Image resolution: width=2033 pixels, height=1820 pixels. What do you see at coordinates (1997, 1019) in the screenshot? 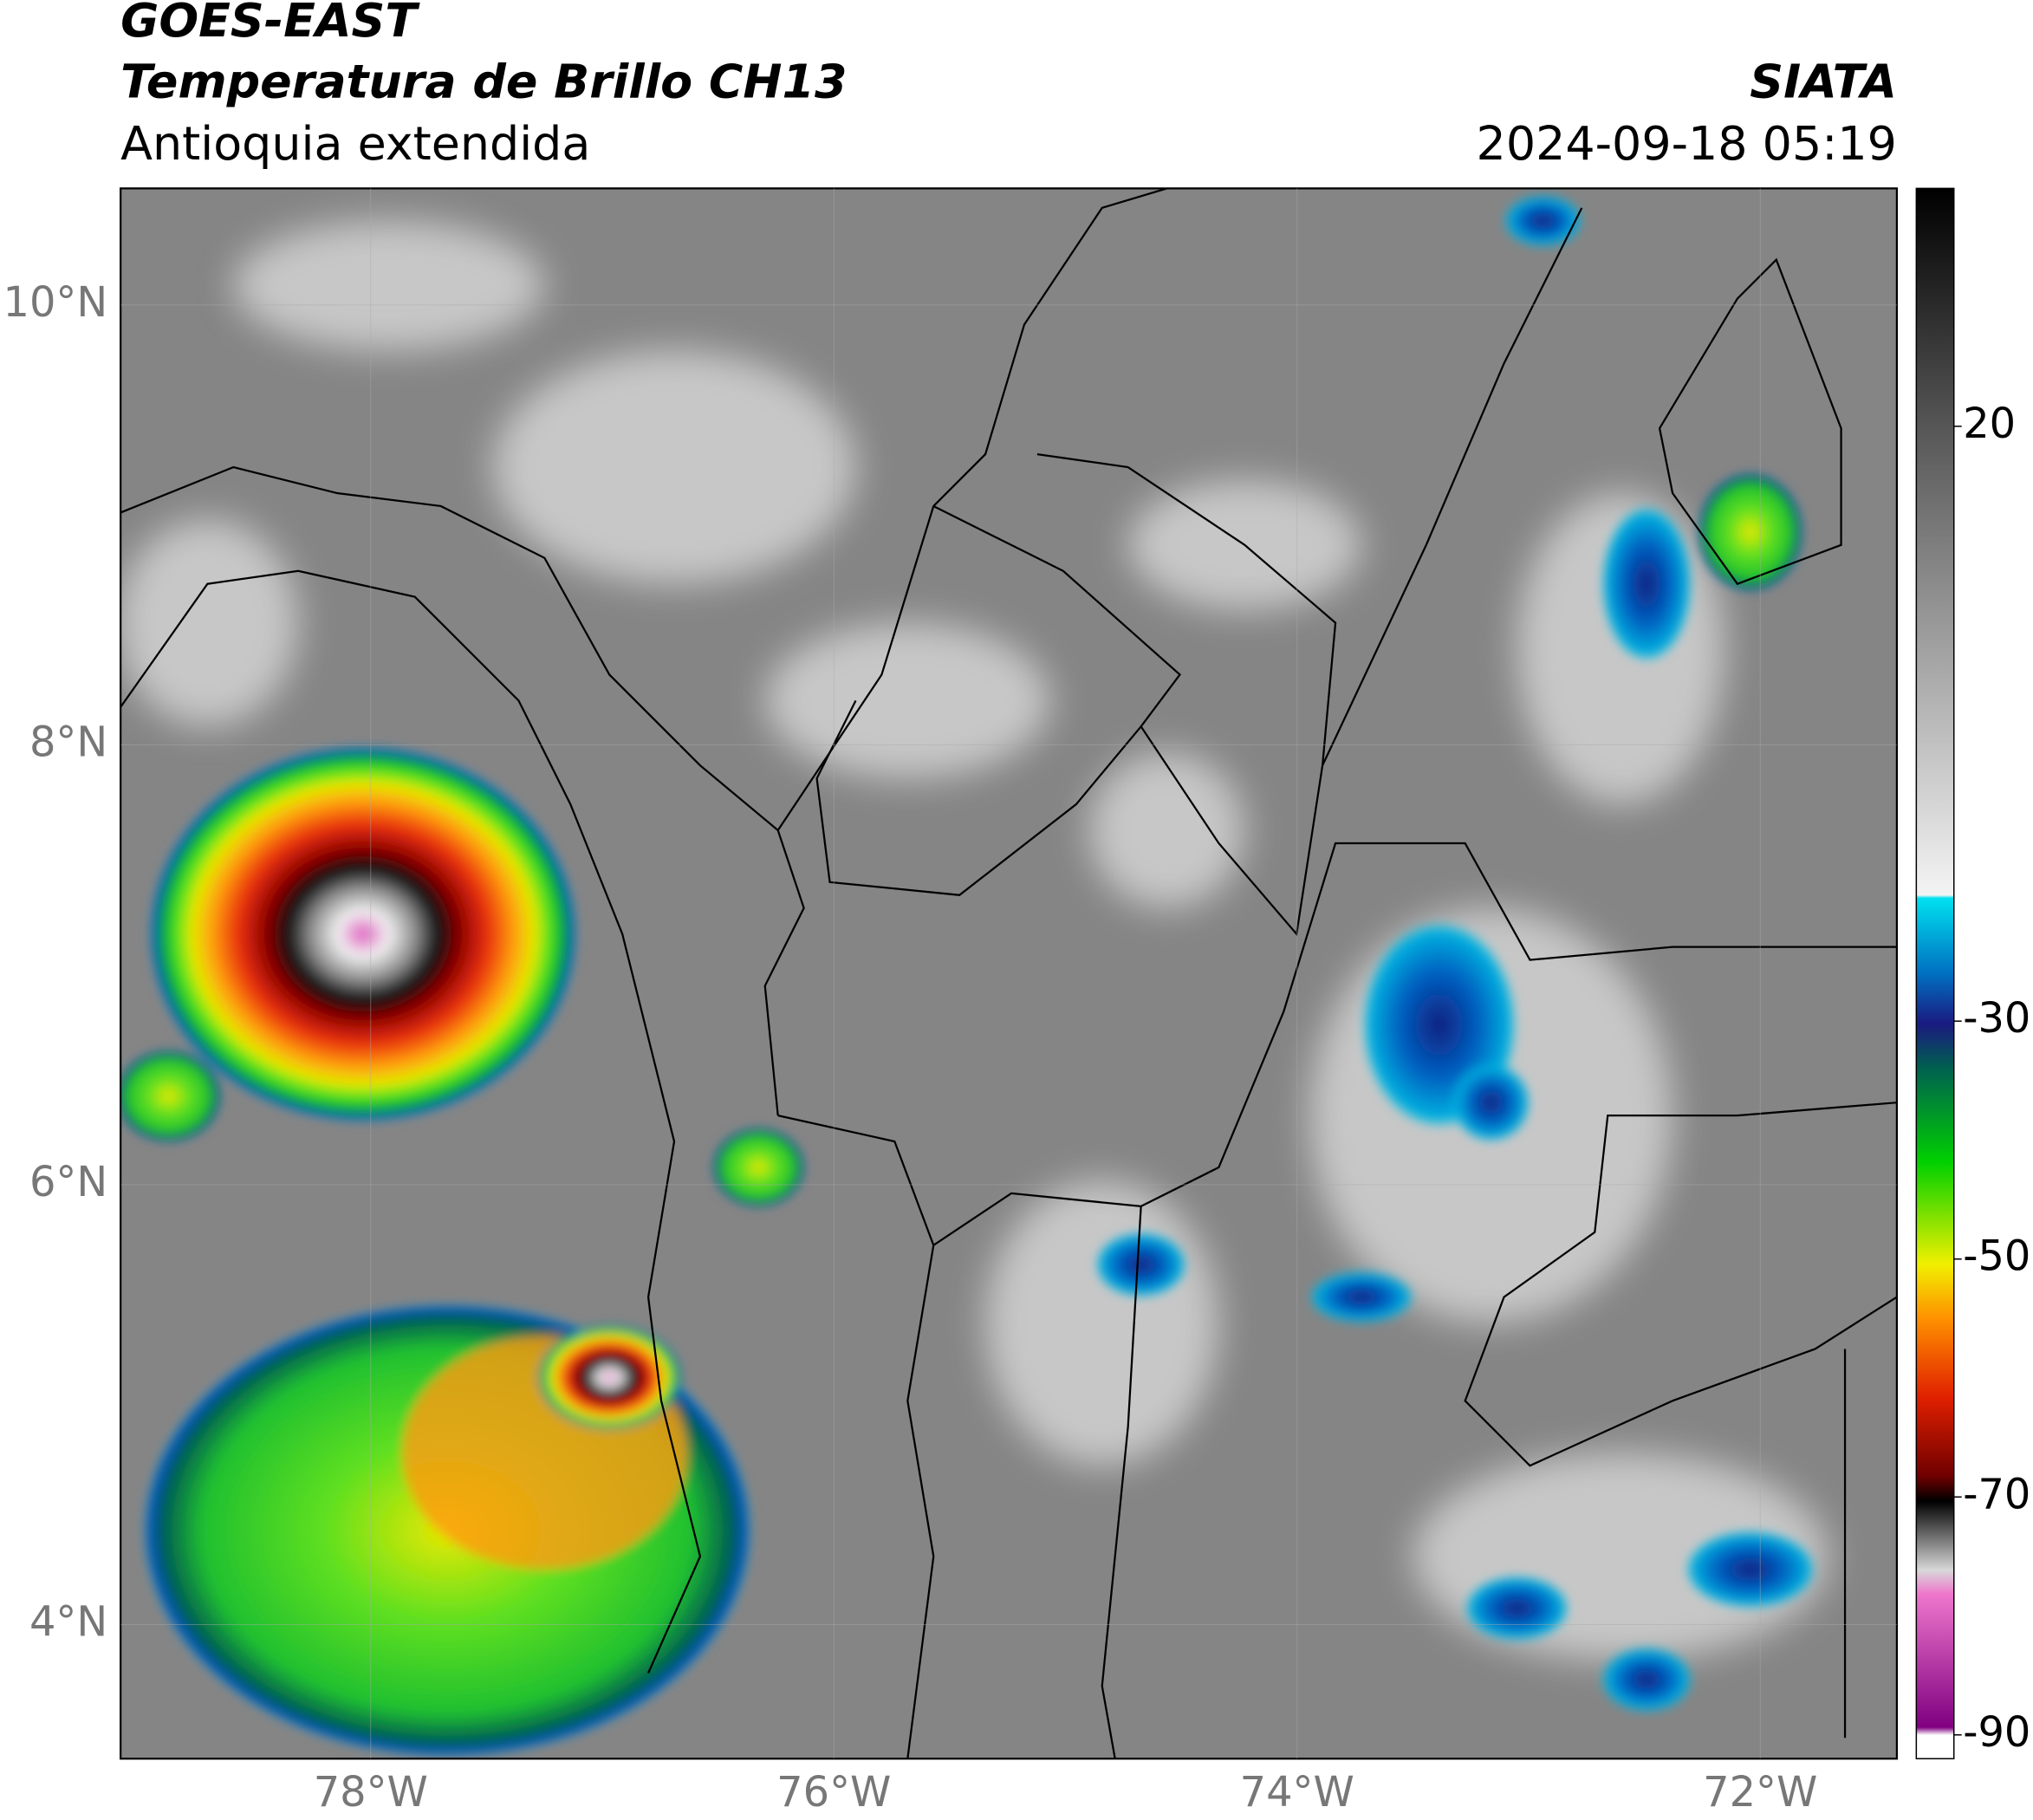
I see `colorbar-tick-label: -30` at bounding box center [1997, 1019].